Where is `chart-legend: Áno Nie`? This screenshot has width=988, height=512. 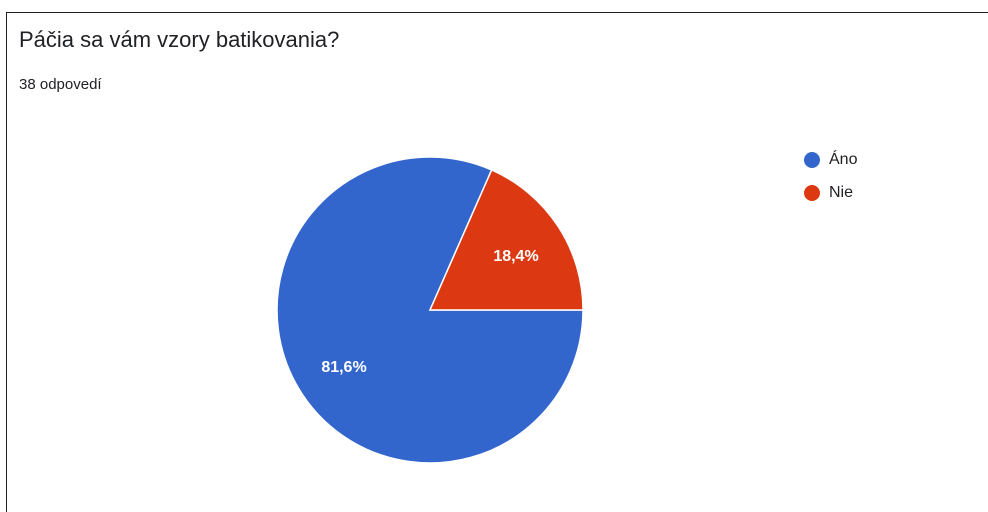
chart-legend: Áno Nie is located at coordinates (830, 176).